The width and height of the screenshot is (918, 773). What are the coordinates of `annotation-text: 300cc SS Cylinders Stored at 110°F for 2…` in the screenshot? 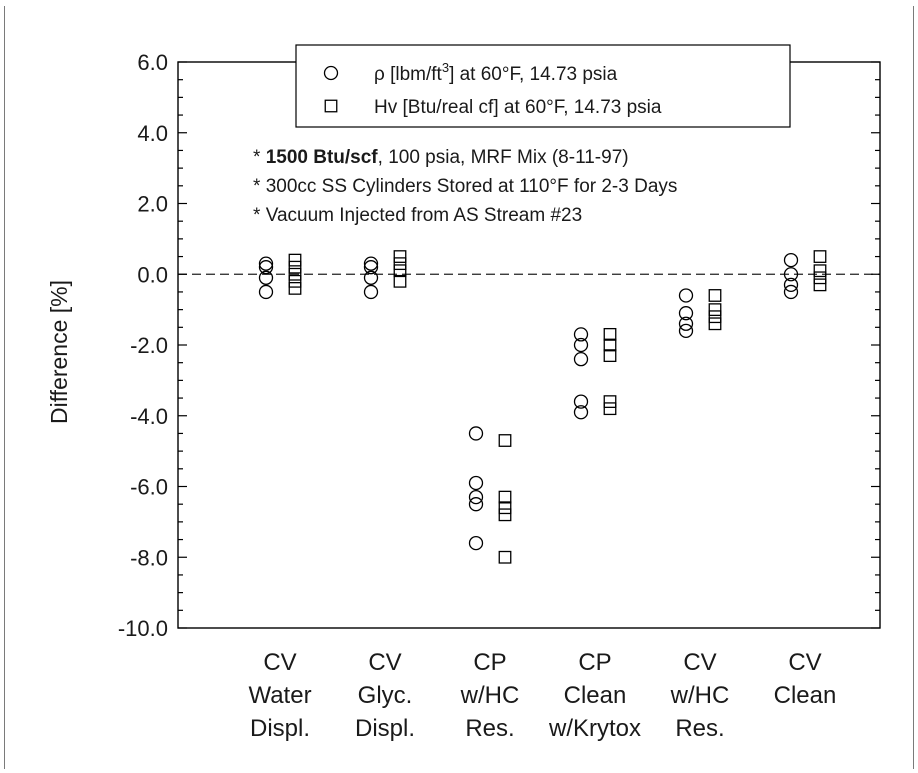 It's located at (472, 186).